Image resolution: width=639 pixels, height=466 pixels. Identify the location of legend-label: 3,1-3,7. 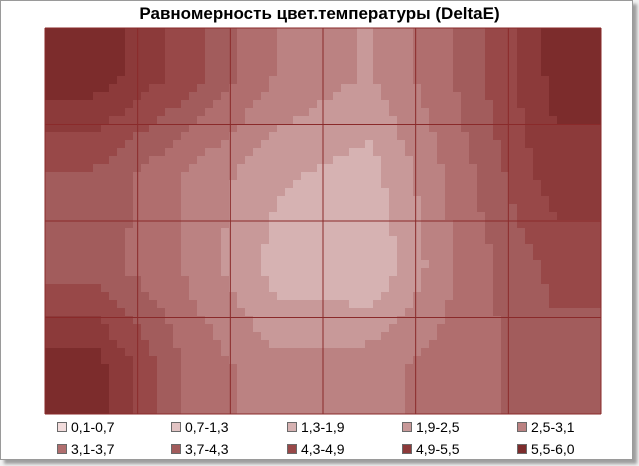
(93, 449).